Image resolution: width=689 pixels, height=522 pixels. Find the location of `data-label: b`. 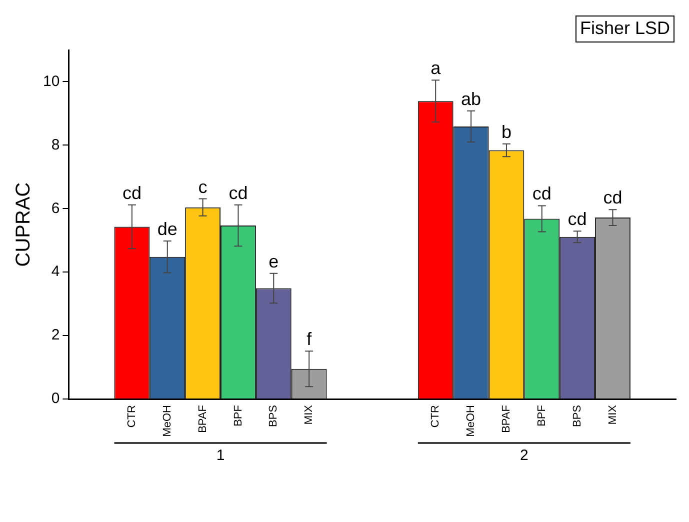

data-label: b is located at coordinates (506, 132).